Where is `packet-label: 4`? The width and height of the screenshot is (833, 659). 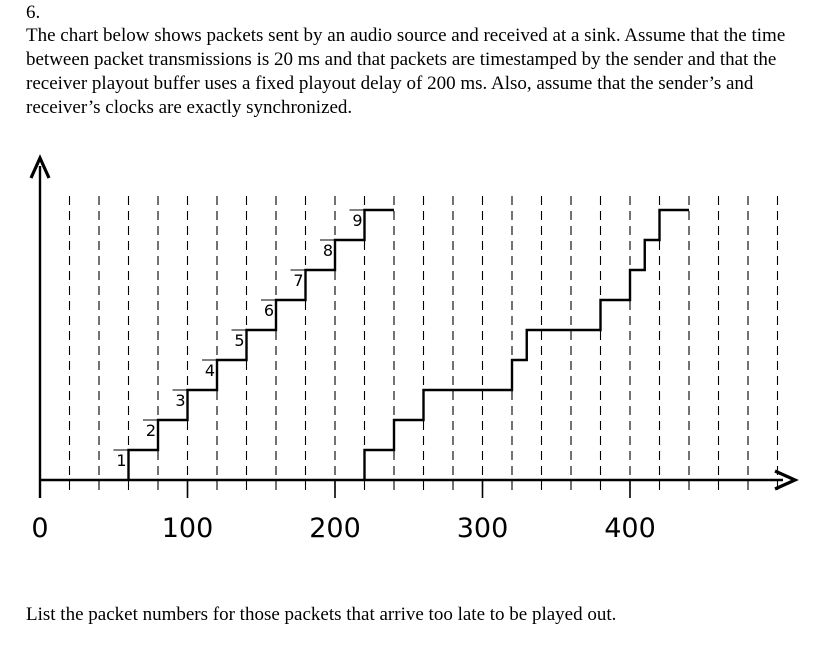 packet-label: 4 is located at coordinates (210, 369).